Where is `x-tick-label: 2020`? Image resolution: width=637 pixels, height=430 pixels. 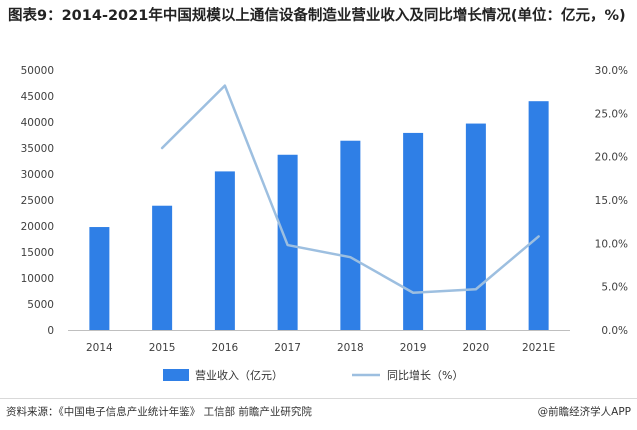 x-tick-label: 2020 is located at coordinates (476, 348).